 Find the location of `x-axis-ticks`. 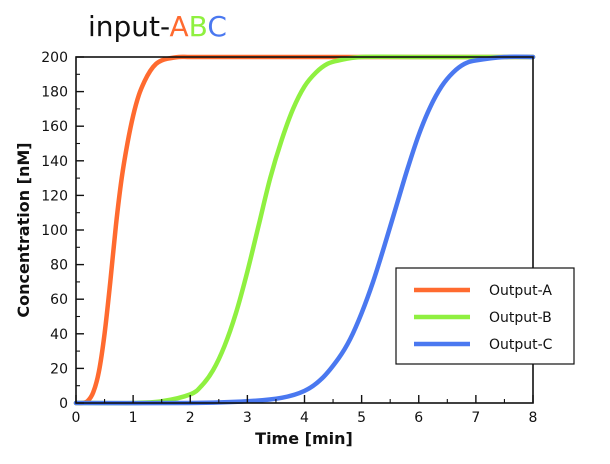

x-axis-ticks is located at coordinates (304, 399).